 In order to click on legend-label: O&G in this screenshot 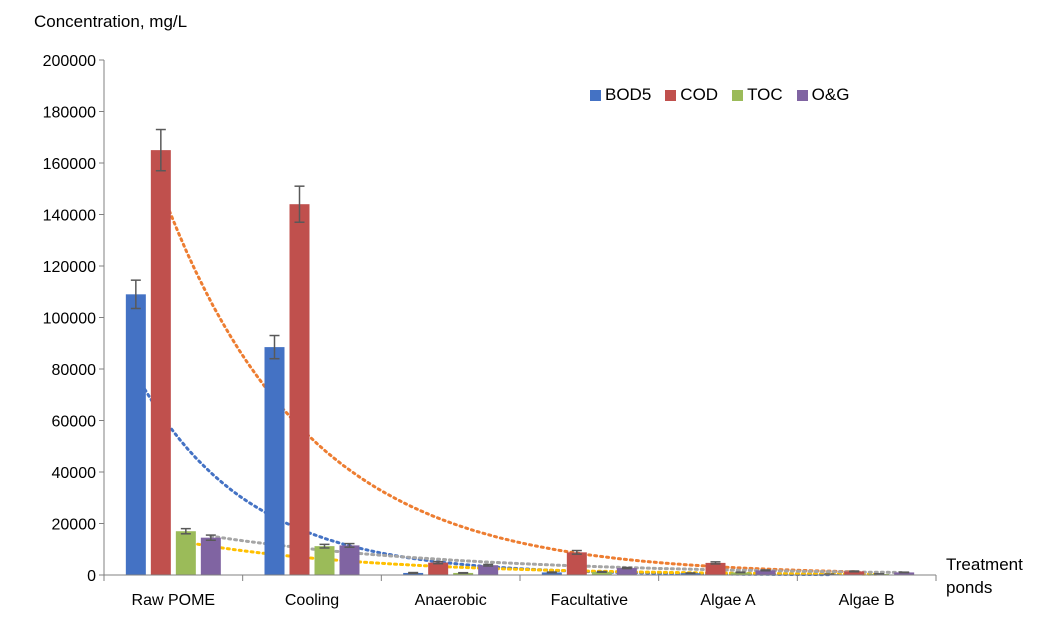, I will do `click(830, 94)`.